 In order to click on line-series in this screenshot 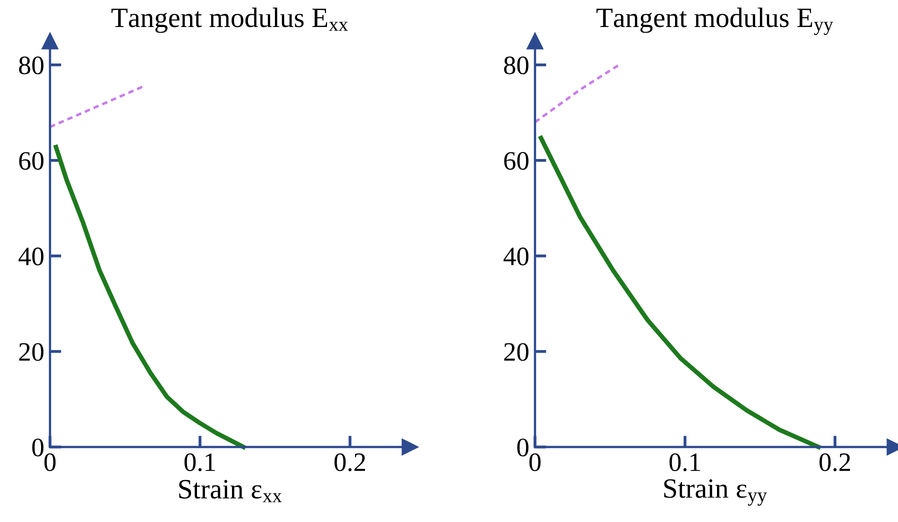, I will do `click(150, 297)`.